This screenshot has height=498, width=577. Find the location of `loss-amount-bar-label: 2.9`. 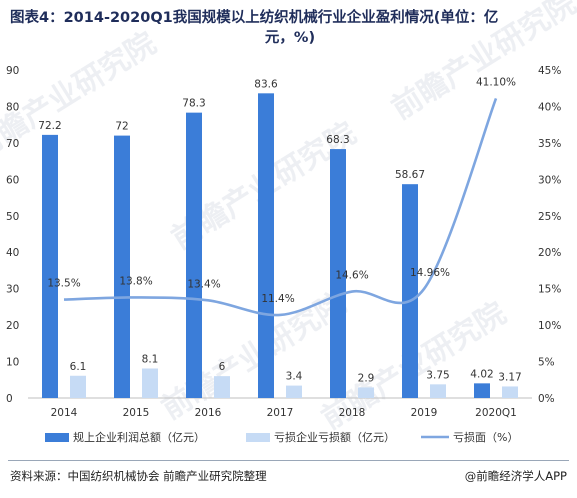

loss-amount-bar-label: 2.9 is located at coordinates (366, 378).